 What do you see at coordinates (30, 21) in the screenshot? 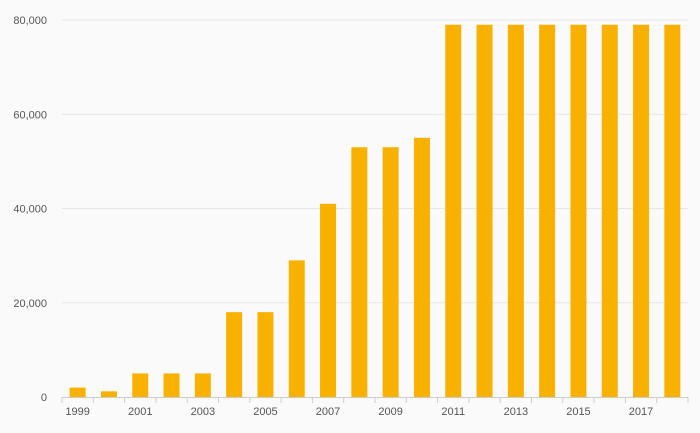
I see `y-tick-label: 80,000` at bounding box center [30, 21].